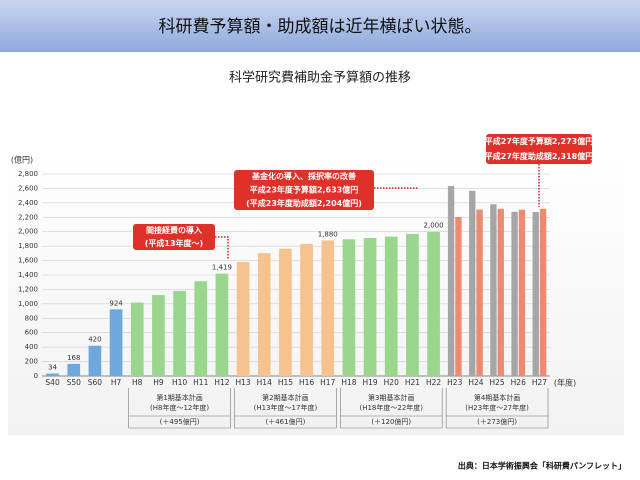  I want to click on callout-text: (平成23年度助成額2,204億円), so click(304, 203).